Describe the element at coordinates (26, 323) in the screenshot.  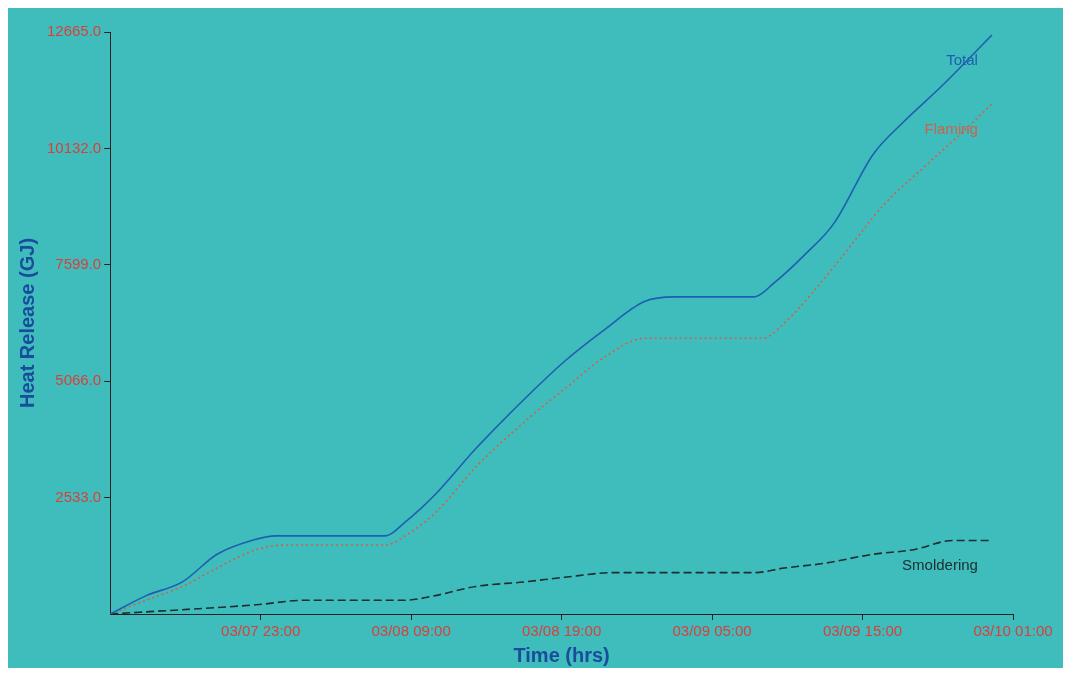
I see `y-axis-title: Heat Release (GJ)` at that location.